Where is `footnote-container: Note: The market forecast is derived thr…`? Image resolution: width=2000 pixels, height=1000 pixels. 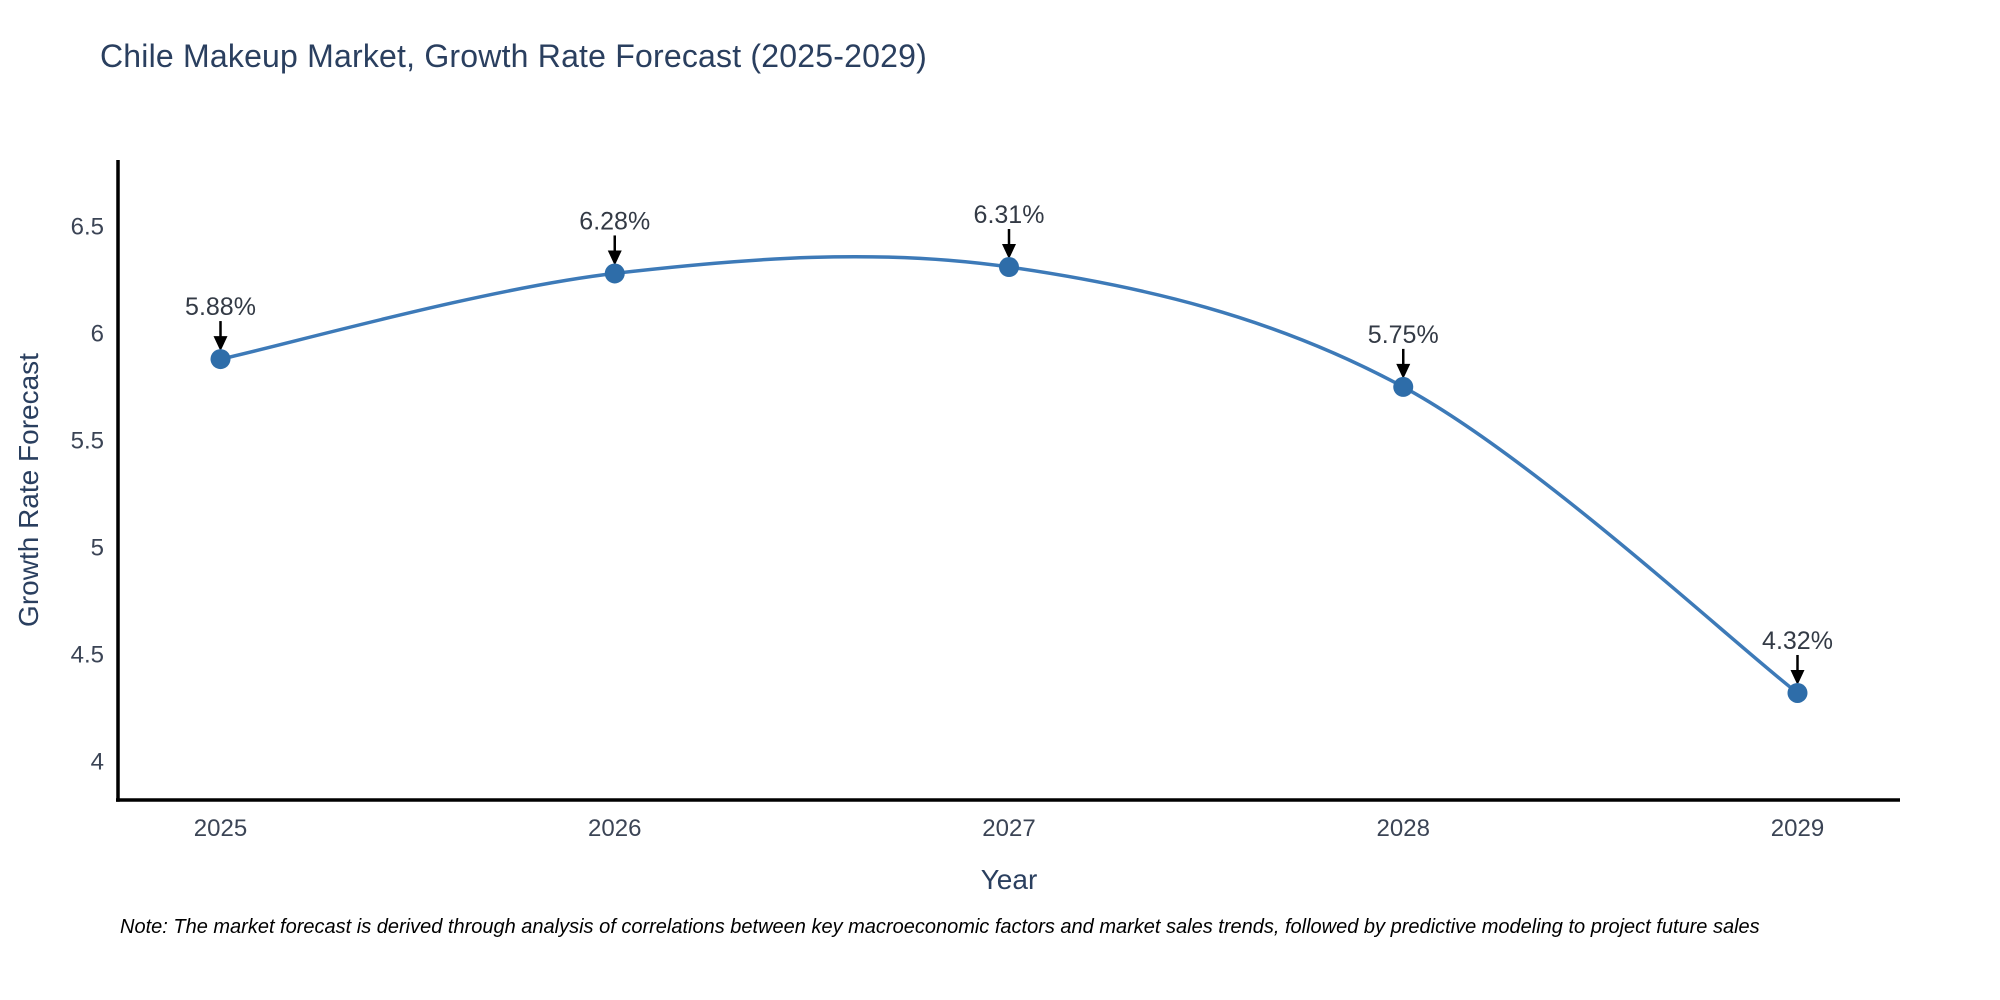 footnote-container: Note: The market forecast is derived thr… is located at coordinates (1060, 927).